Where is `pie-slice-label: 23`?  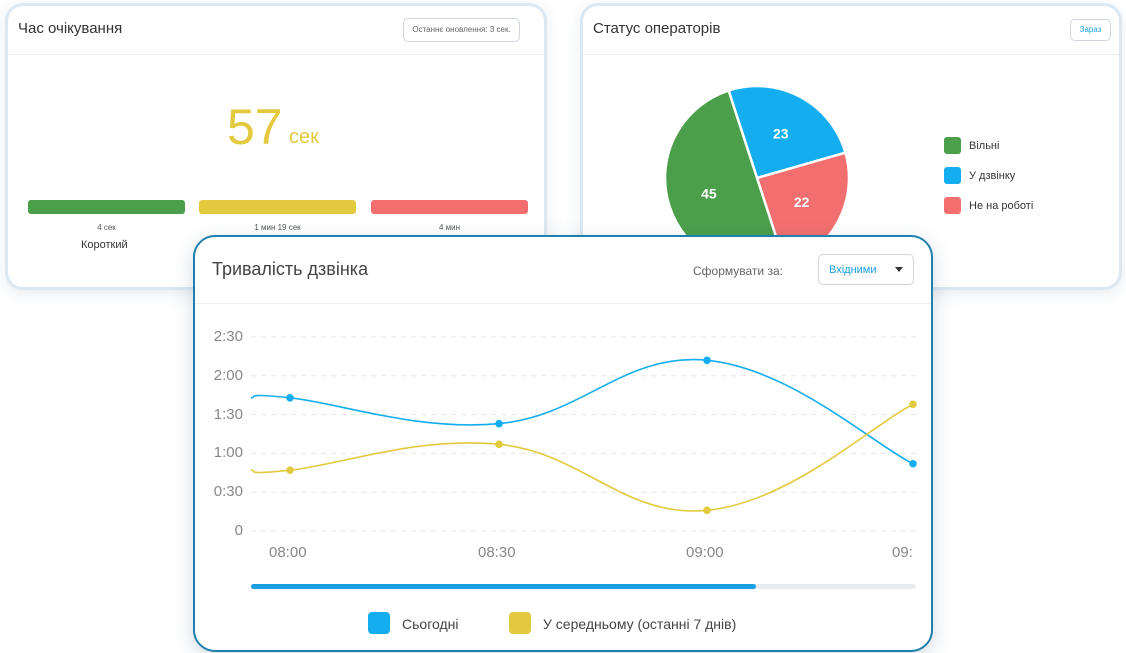
pie-slice-label: 23 is located at coordinates (781, 133).